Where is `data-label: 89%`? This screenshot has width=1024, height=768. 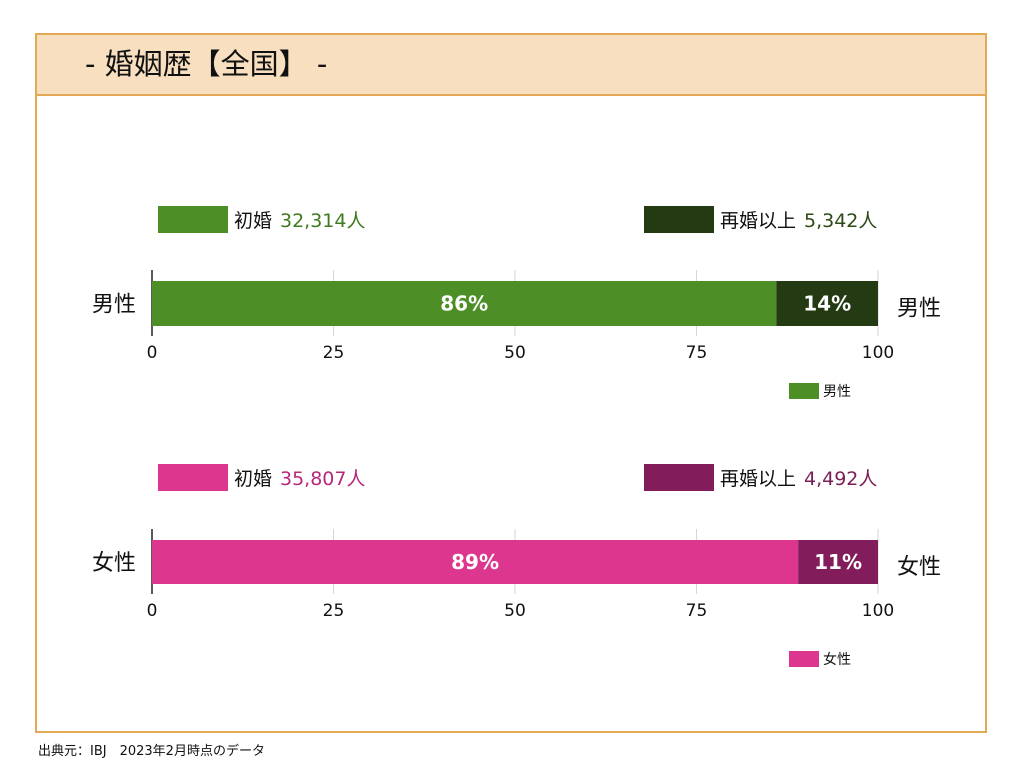 data-label: 89% is located at coordinates (475, 562).